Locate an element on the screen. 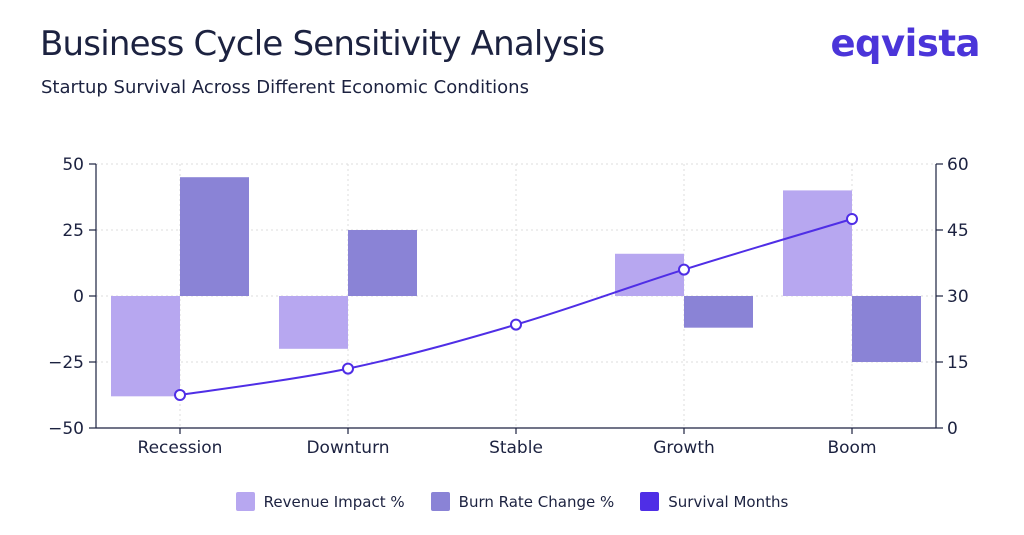 Image resolution: width=1024 pixels, height=535 pixels. right-axis-tick-label: 0 is located at coordinates (952, 429).